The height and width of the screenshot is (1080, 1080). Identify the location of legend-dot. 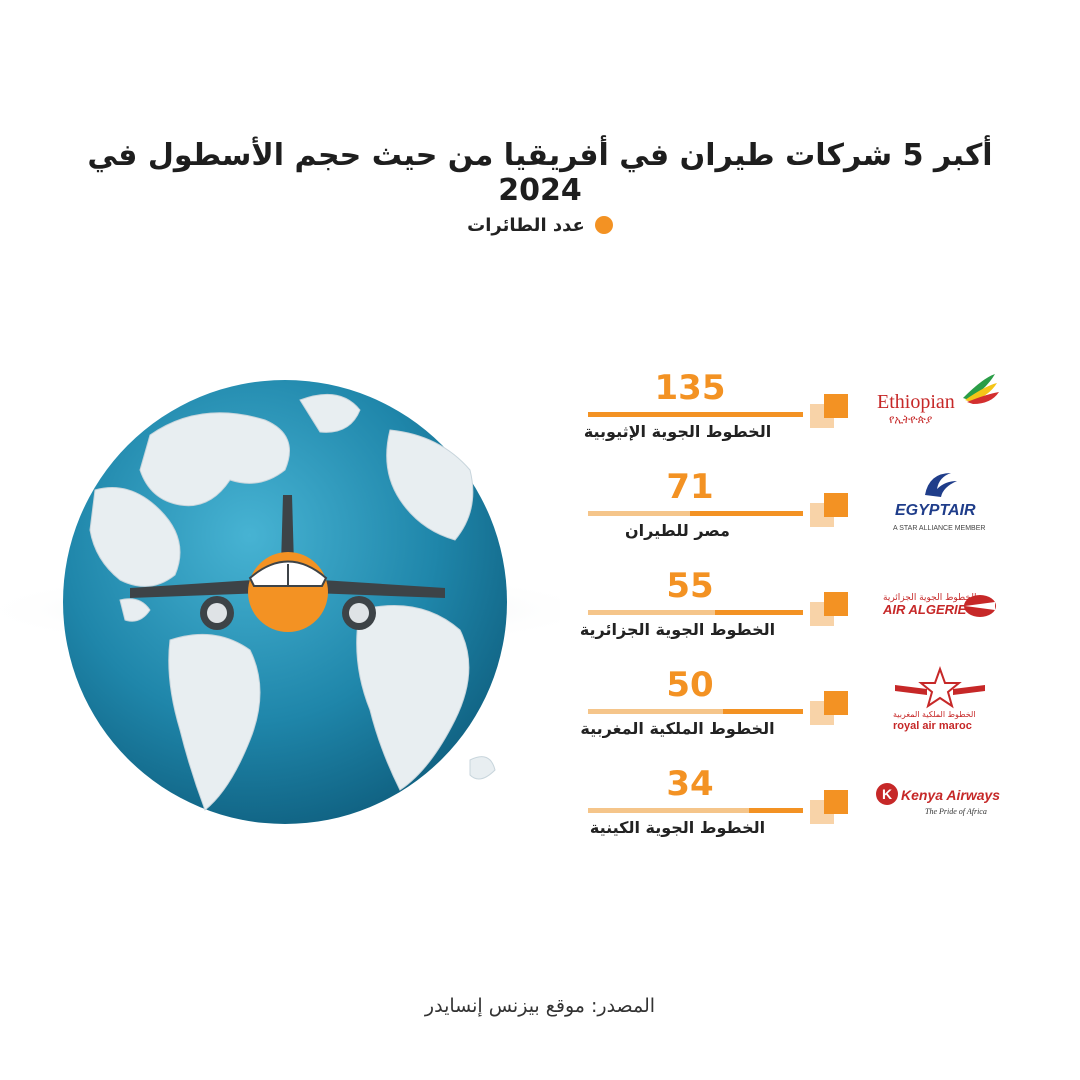
(603, 225).